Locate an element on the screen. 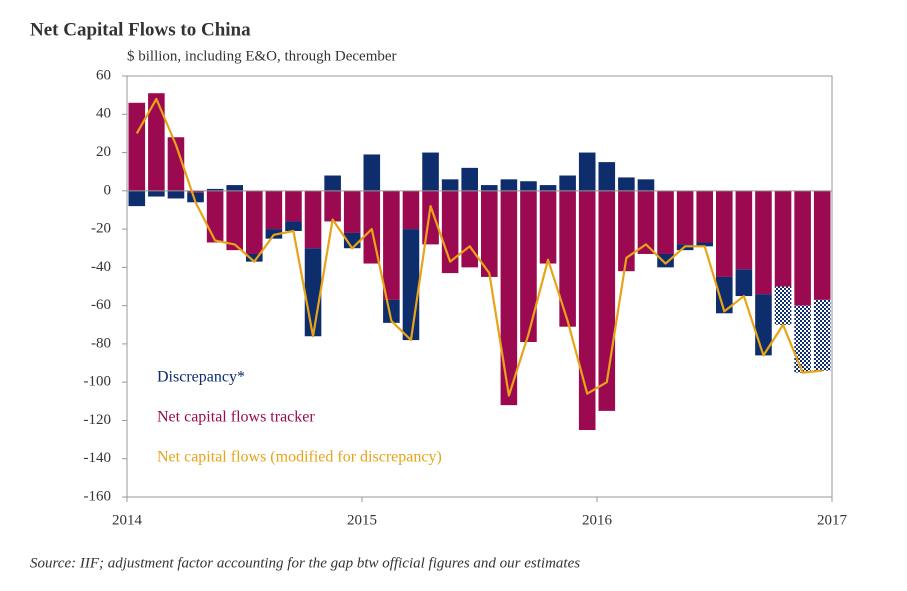 The image size is (907, 591). chart-title: Net Capital Flows to China is located at coordinates (140, 29).